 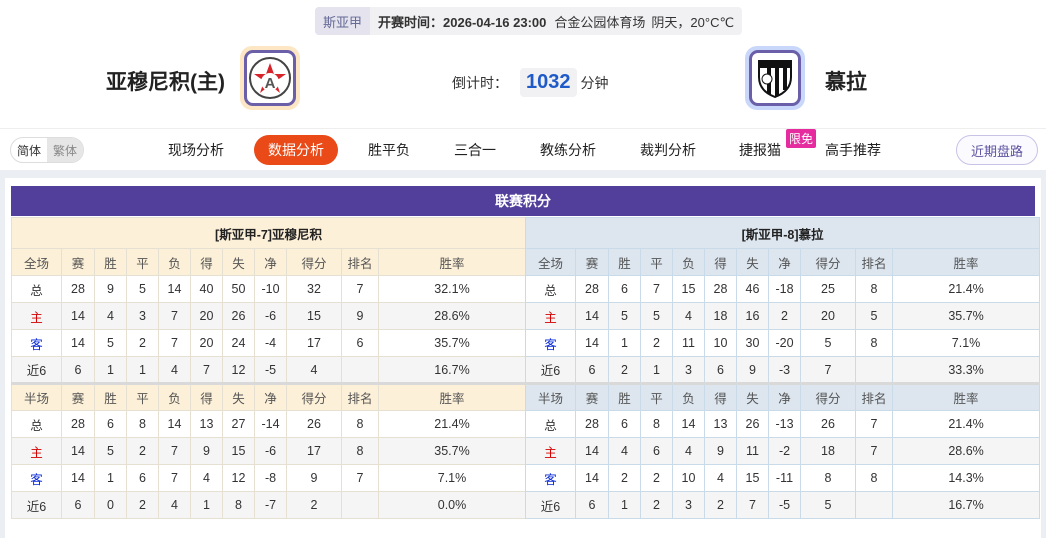 What do you see at coordinates (688, 505) in the screenshot?
I see `cell: 3` at bounding box center [688, 505].